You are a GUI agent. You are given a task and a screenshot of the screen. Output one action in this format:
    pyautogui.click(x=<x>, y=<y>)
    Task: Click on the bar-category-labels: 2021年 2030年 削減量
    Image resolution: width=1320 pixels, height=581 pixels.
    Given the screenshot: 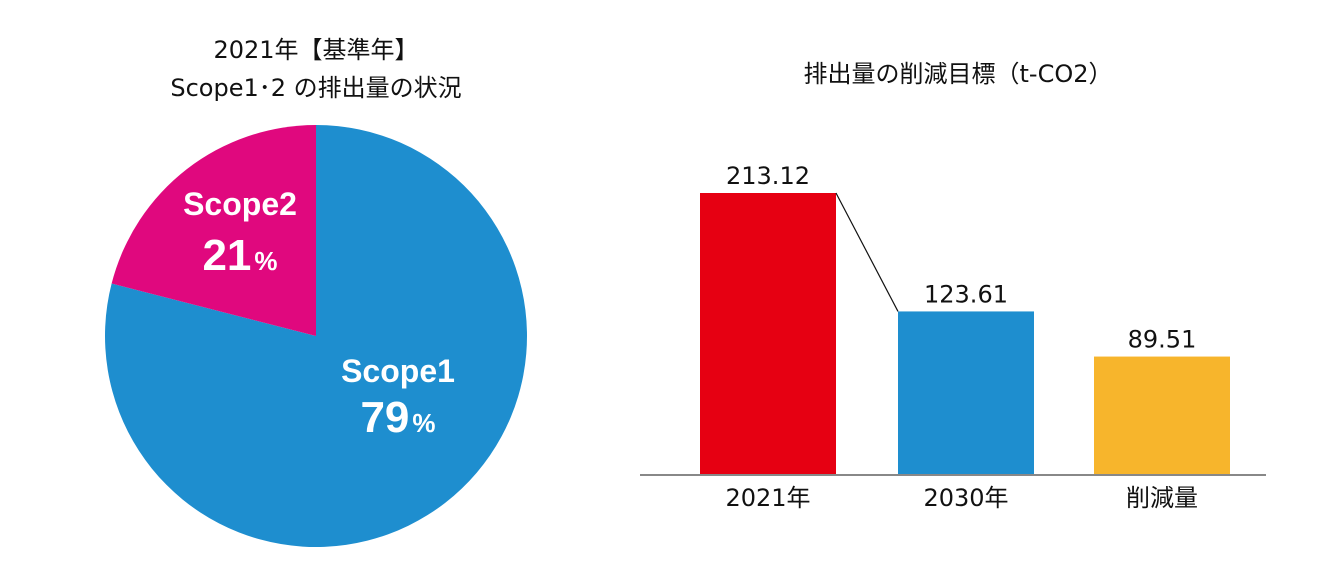 What is the action you would take?
    pyautogui.click(x=961, y=498)
    